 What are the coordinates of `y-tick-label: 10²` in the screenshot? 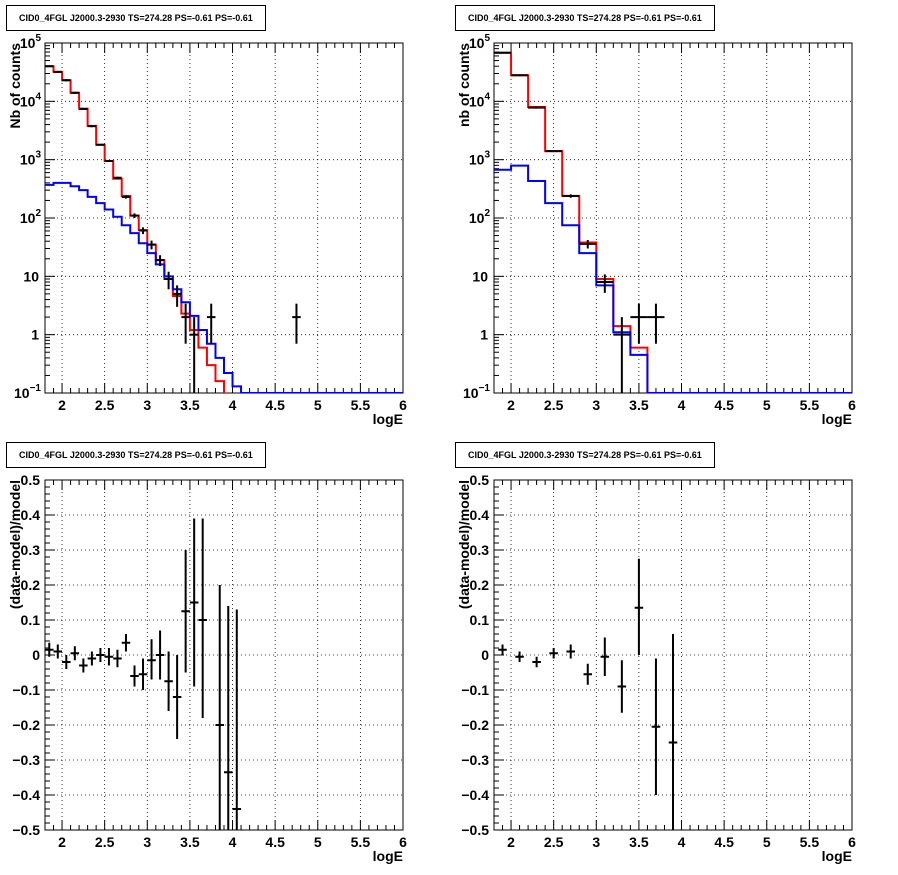 It's located at (31, 217).